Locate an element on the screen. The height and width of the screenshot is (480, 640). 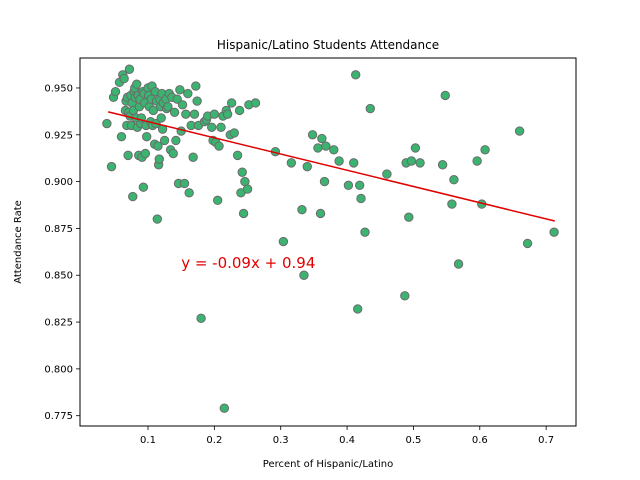
x-axis-ticks: 0.1 0.2 0.3 0.4 0.5 0.6 0.7 is located at coordinates (347, 436).